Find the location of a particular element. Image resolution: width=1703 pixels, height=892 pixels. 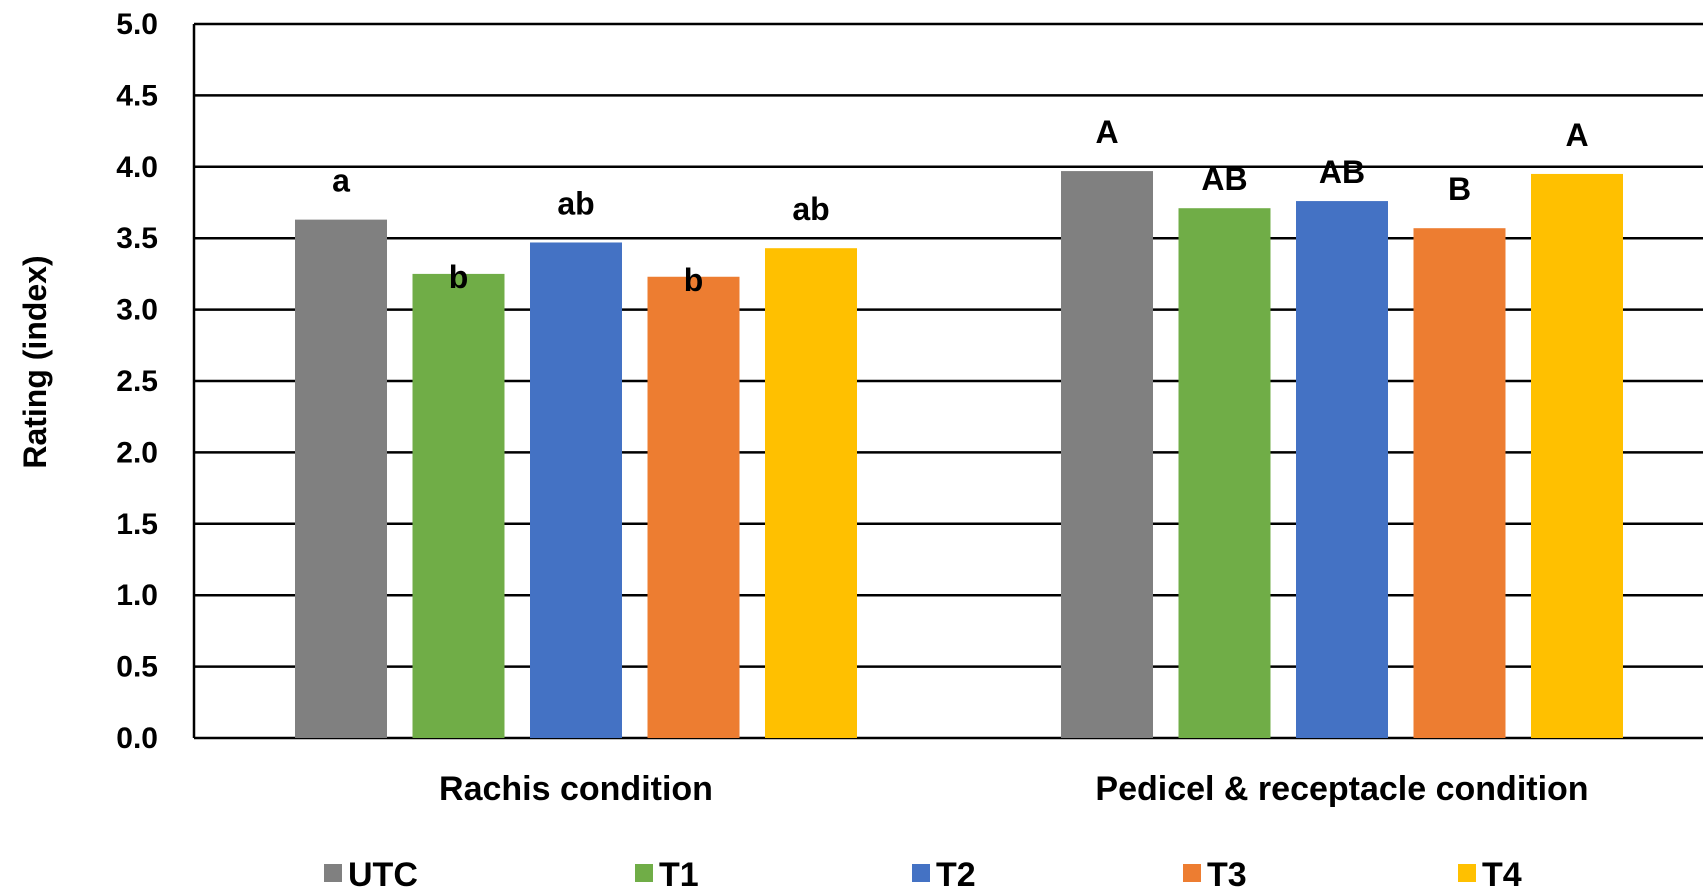

legend-item-t3: T3 is located at coordinates (1215, 874).